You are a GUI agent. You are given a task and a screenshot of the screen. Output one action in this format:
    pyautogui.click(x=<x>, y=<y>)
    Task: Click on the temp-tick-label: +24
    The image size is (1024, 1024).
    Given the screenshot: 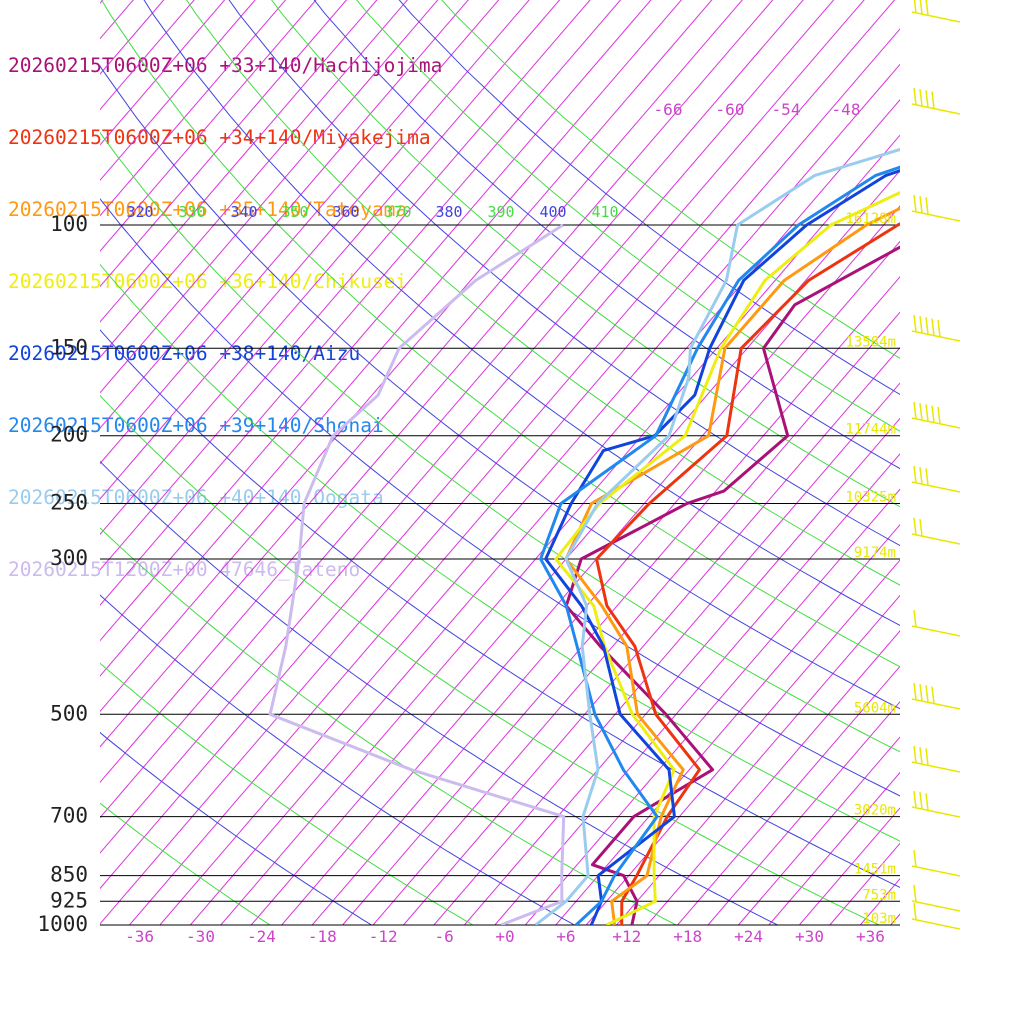 What is the action you would take?
    pyautogui.click(x=748, y=936)
    